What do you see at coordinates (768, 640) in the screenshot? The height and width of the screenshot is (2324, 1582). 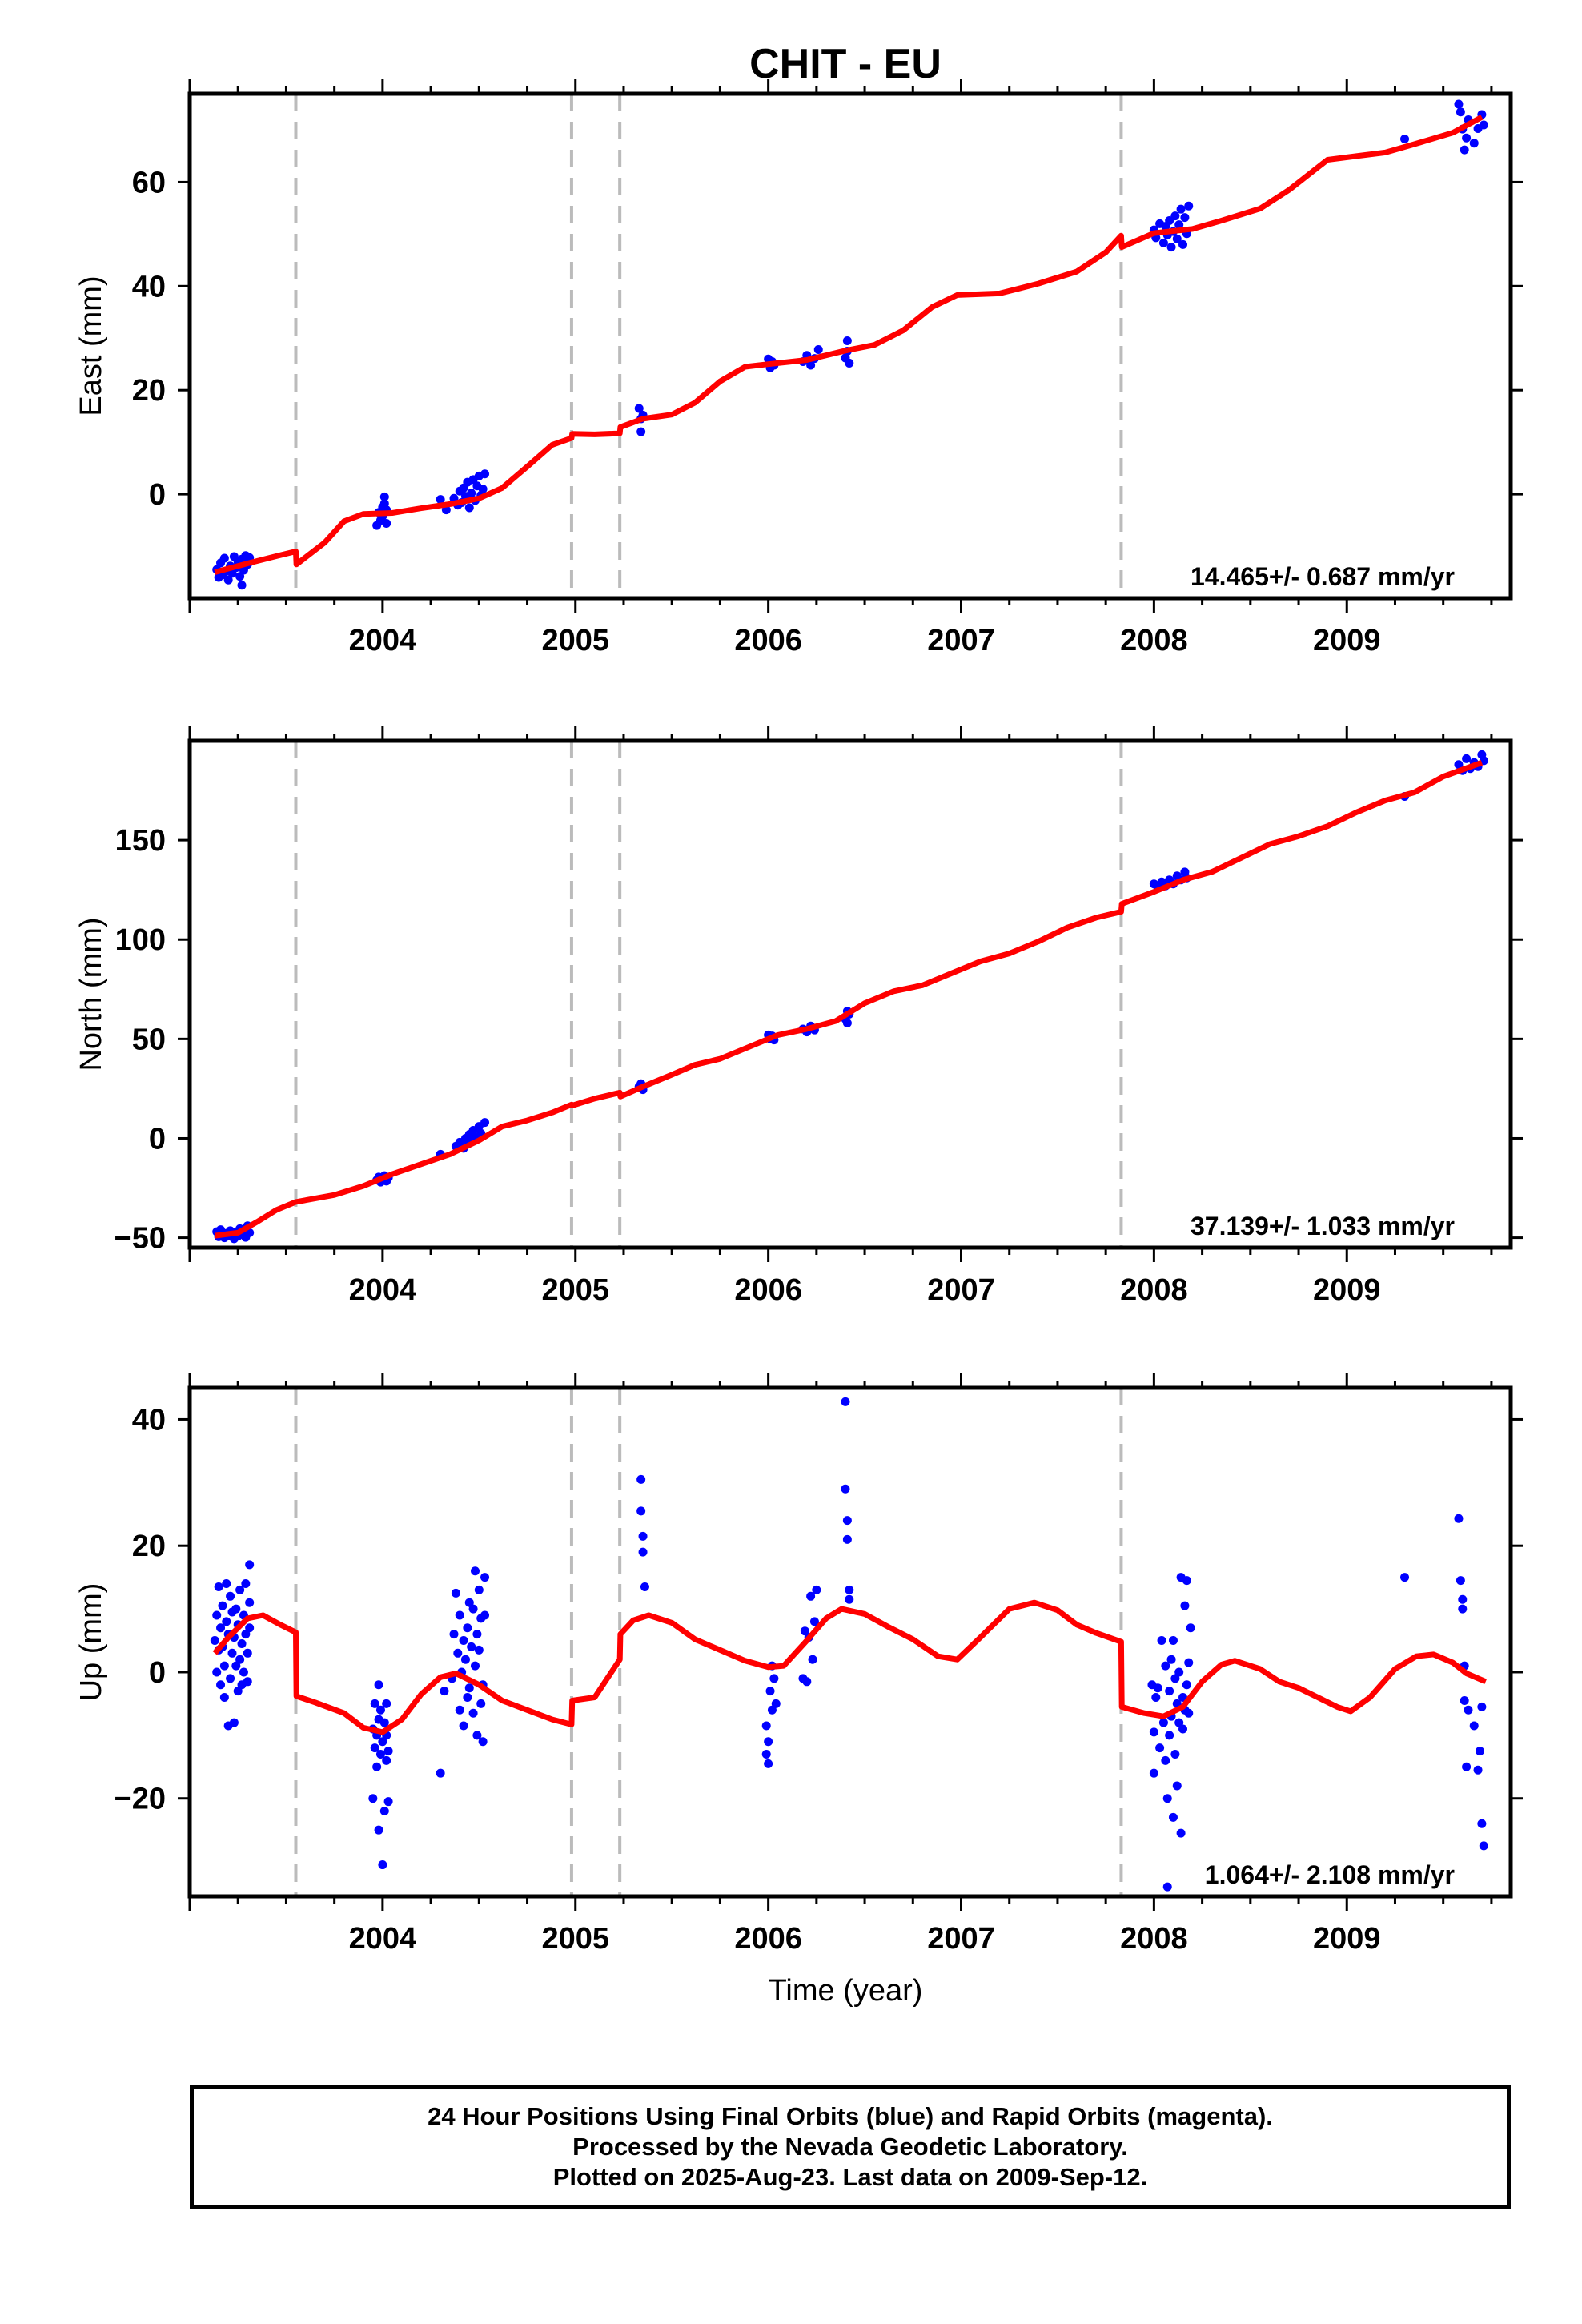 I see `x-tick-label: 2006` at bounding box center [768, 640].